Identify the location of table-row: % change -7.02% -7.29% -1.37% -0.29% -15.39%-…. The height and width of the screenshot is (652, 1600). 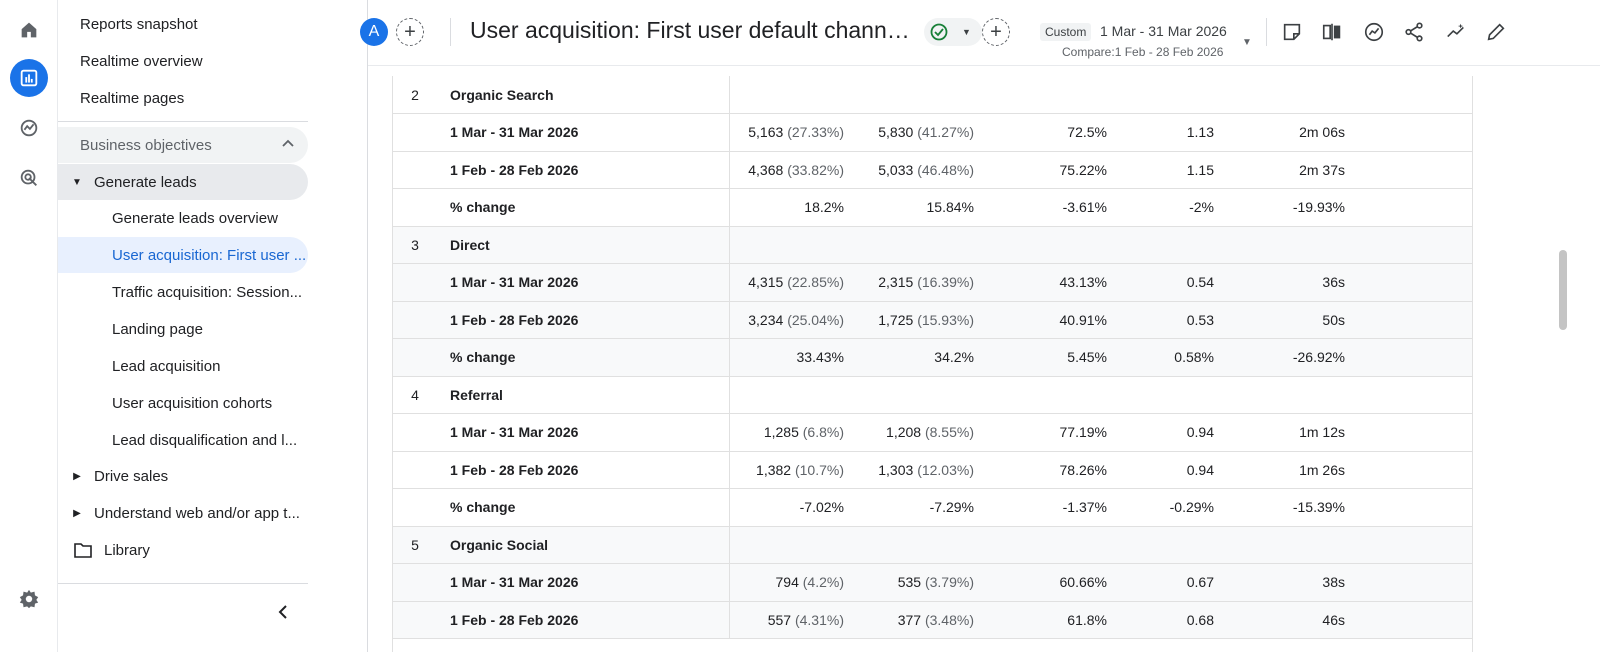
(932, 507).